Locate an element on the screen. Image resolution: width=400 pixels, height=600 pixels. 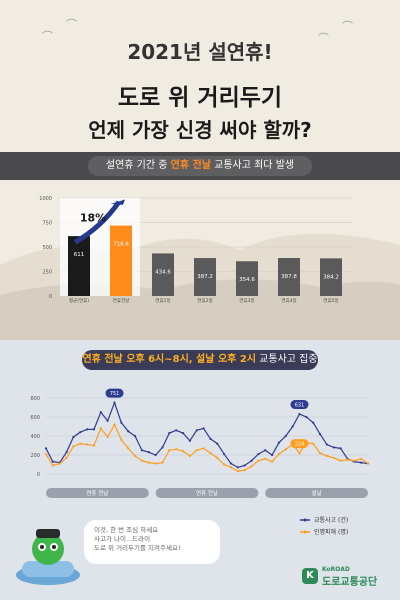
bar-x-tick-label: 연휴2일 is located at coordinates (204, 300).